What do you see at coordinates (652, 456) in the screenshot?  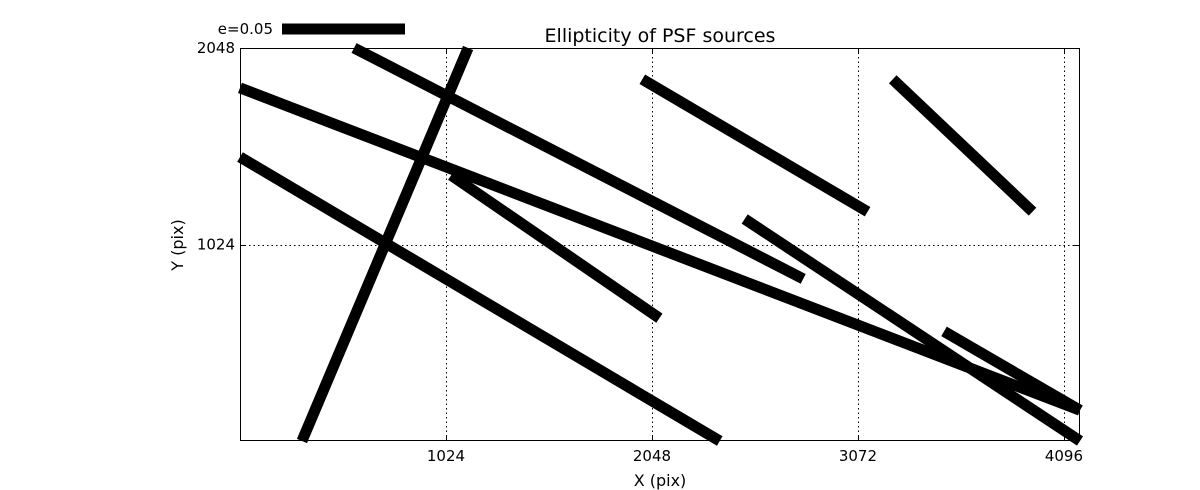 I see `x-tick-label: 2048` at bounding box center [652, 456].